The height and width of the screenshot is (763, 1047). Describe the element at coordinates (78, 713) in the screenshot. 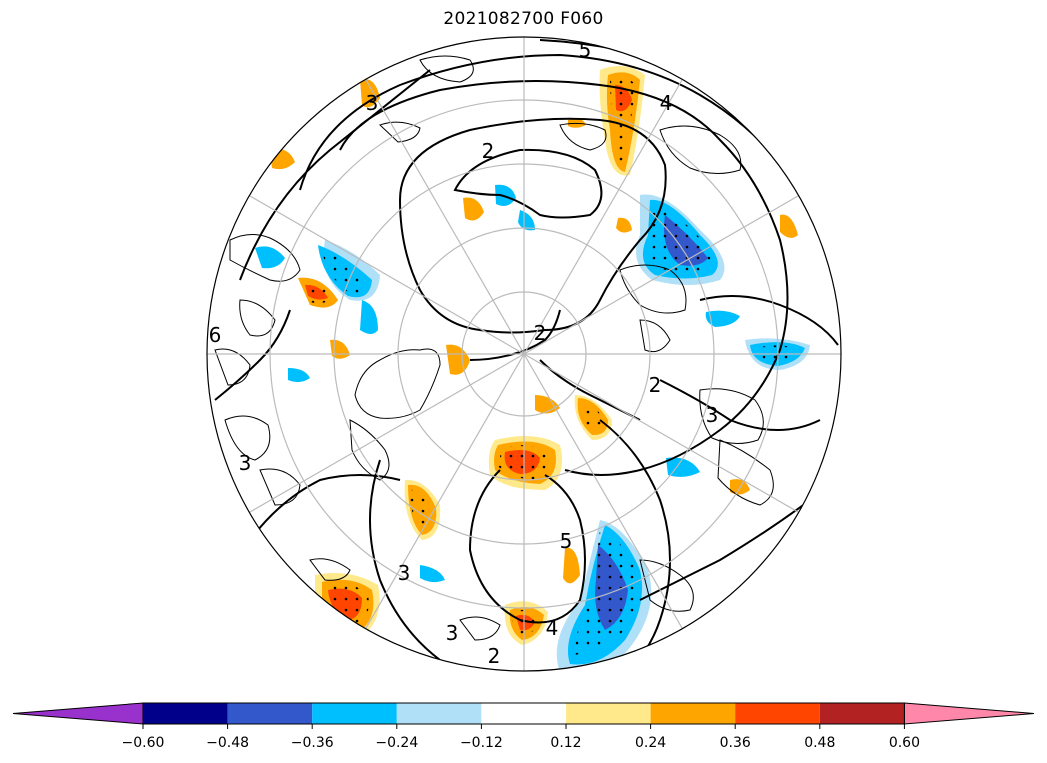

I see `colorbar-extend-low` at that location.